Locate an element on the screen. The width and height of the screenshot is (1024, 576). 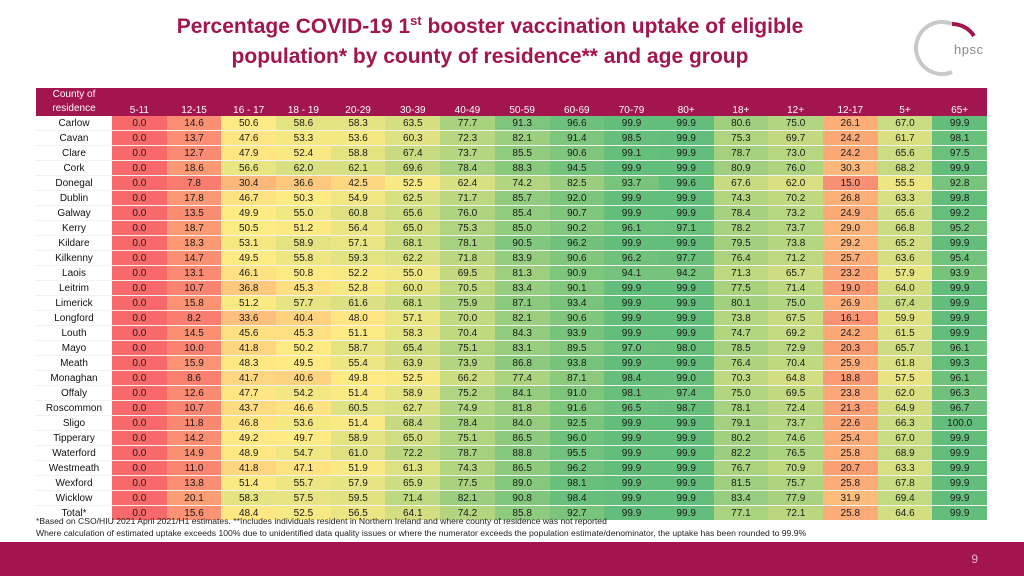
county-name: Dublin is located at coordinates (74, 198).